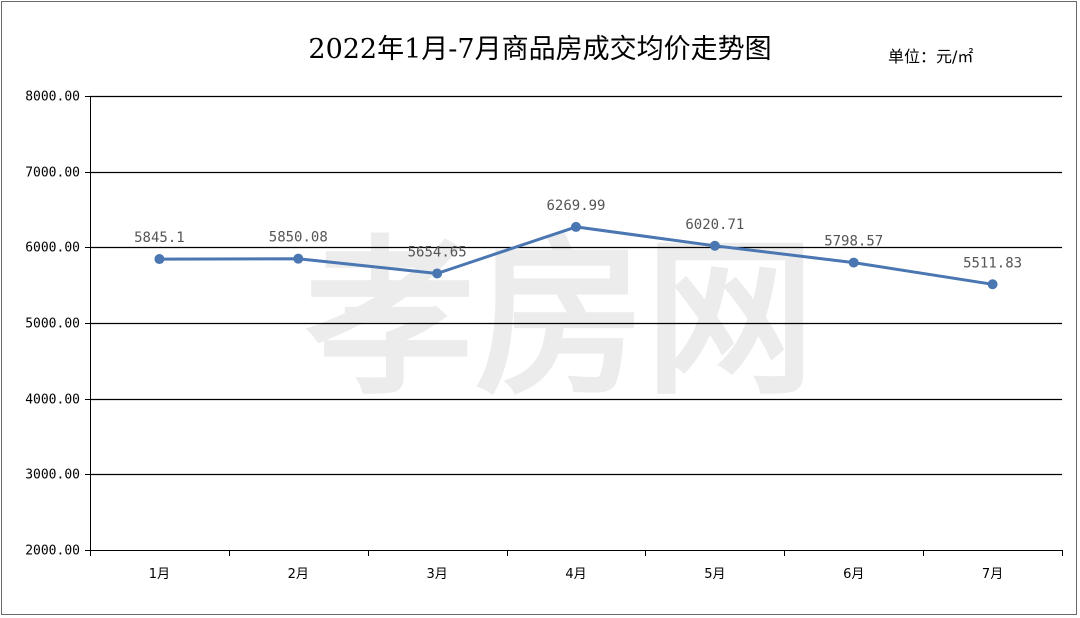 This screenshot has width=1080, height=618. Describe the element at coordinates (52, 475) in the screenshot. I see `y-tick-label-3000: 3000.00` at that location.